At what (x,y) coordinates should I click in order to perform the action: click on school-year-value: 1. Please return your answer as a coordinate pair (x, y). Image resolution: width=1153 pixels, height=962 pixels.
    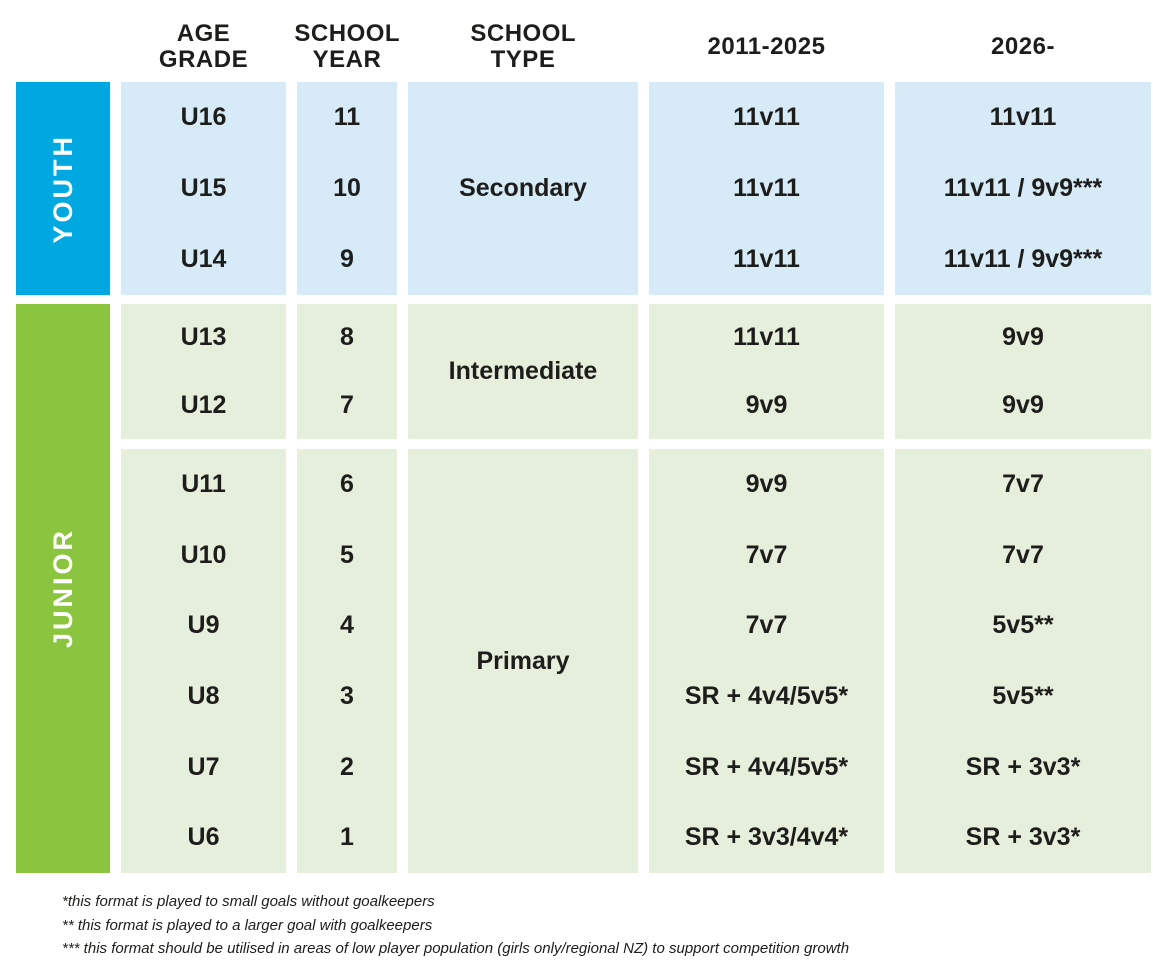
    Looking at the image, I should click on (347, 837).